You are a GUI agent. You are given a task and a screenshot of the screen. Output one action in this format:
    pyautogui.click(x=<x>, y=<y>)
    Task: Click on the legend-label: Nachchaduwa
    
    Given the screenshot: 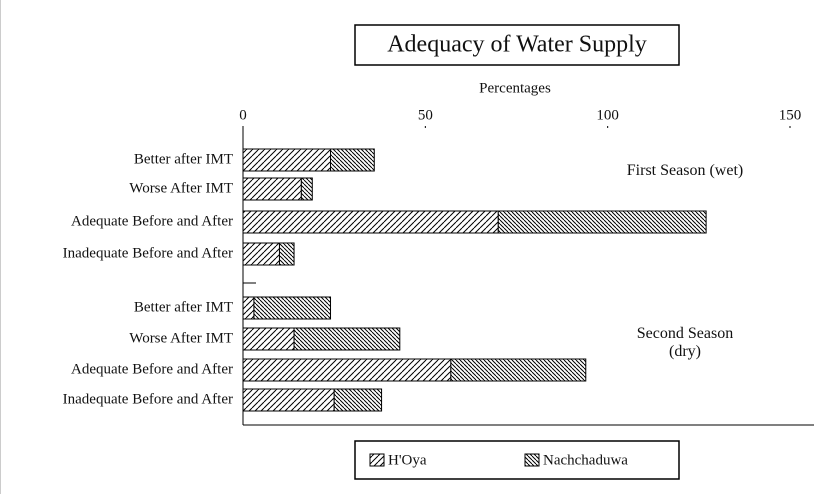 What is the action you would take?
    pyautogui.click(x=585, y=460)
    